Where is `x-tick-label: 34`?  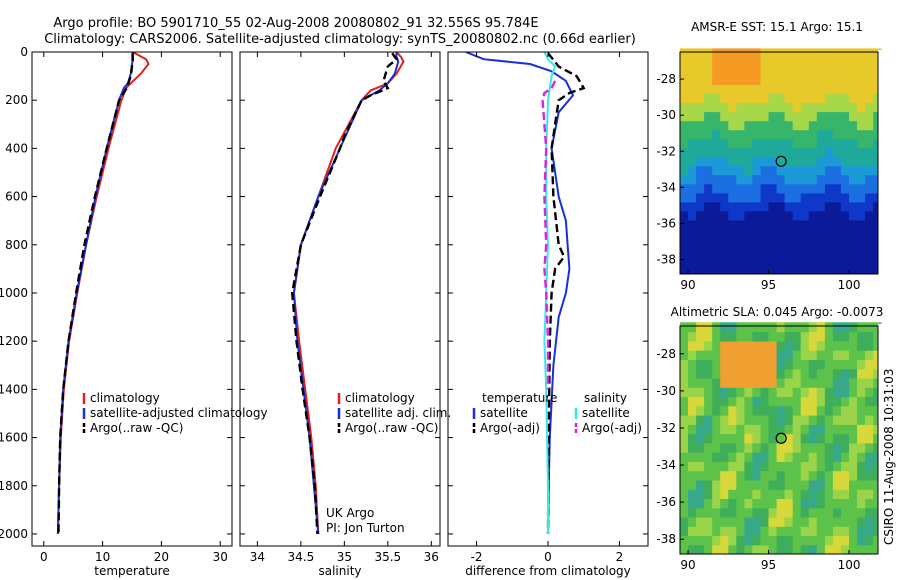 x-tick-label: 34 is located at coordinates (257, 557).